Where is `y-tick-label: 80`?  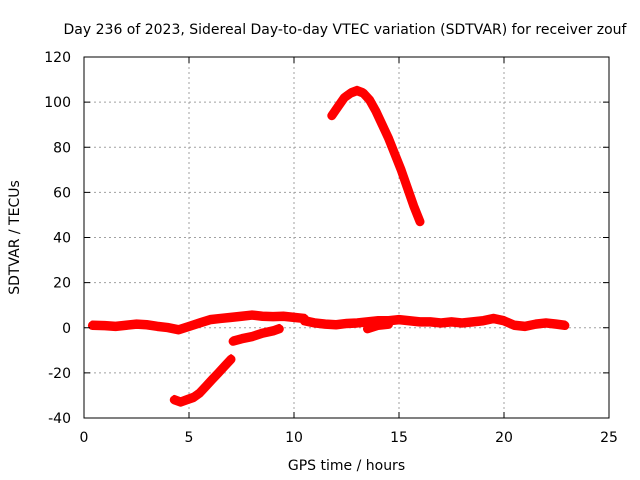 y-tick-label: 80 is located at coordinates (62, 148).